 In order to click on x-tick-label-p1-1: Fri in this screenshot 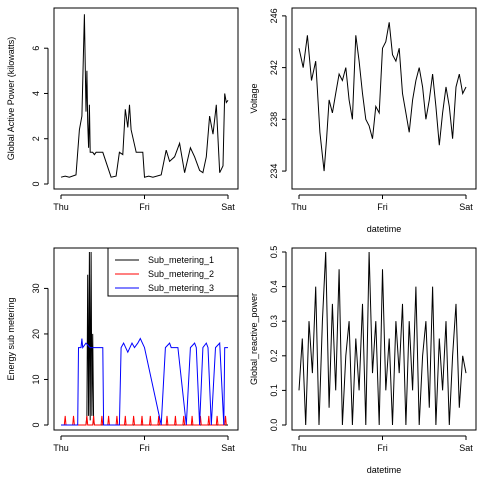, I will do `click(144, 207)`.